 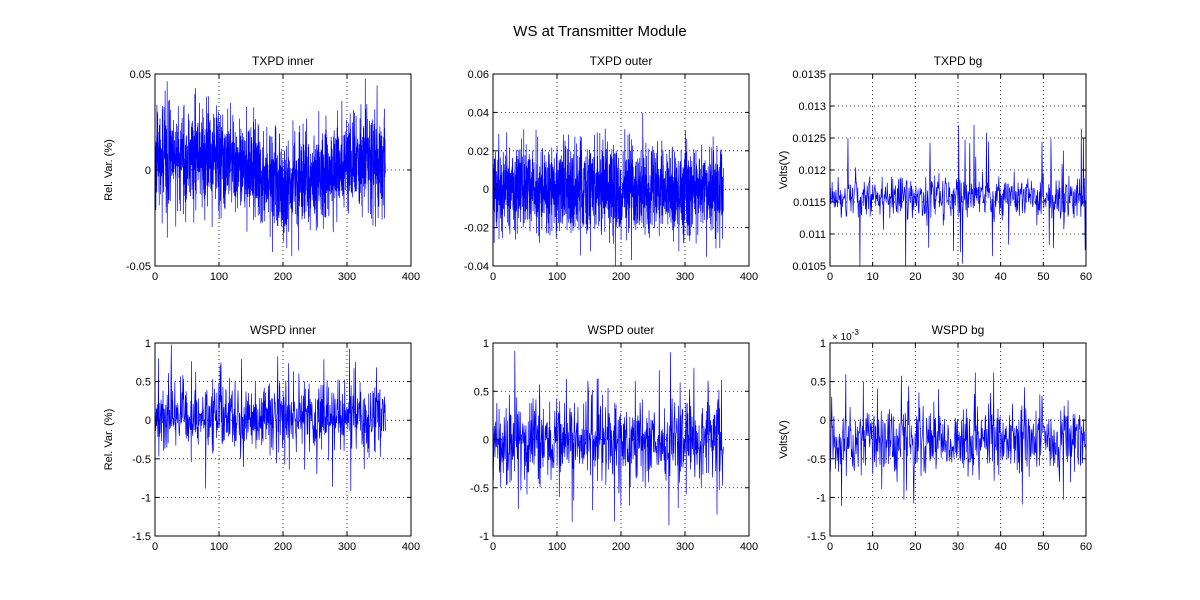 What do you see at coordinates (219, 277) in the screenshot?
I see `chart-1-xtick-label-1: 100` at bounding box center [219, 277].